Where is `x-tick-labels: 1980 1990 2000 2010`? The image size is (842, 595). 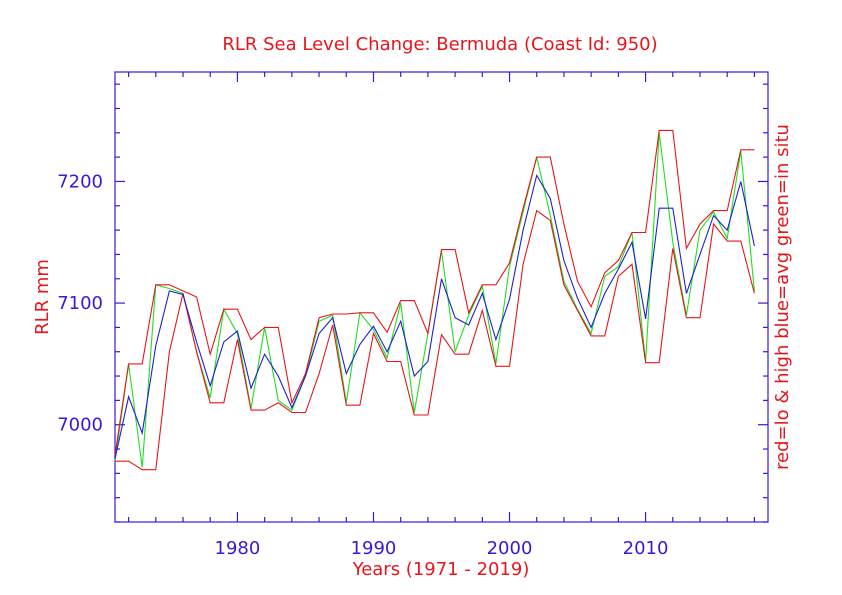
x-tick-labels: 1980 1990 2000 2010 is located at coordinates (442, 548).